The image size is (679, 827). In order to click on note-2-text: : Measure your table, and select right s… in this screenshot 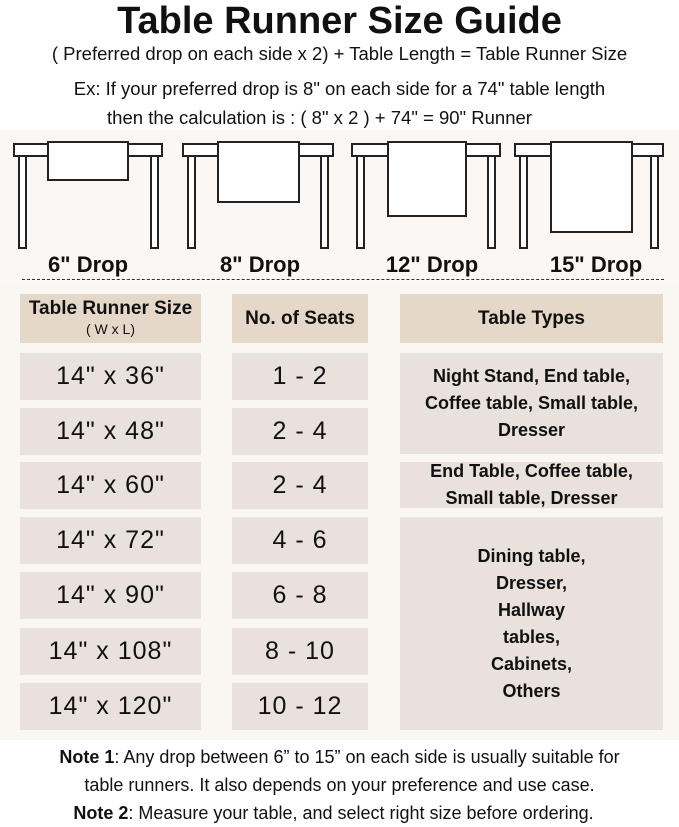, I will do `click(361, 813)`.